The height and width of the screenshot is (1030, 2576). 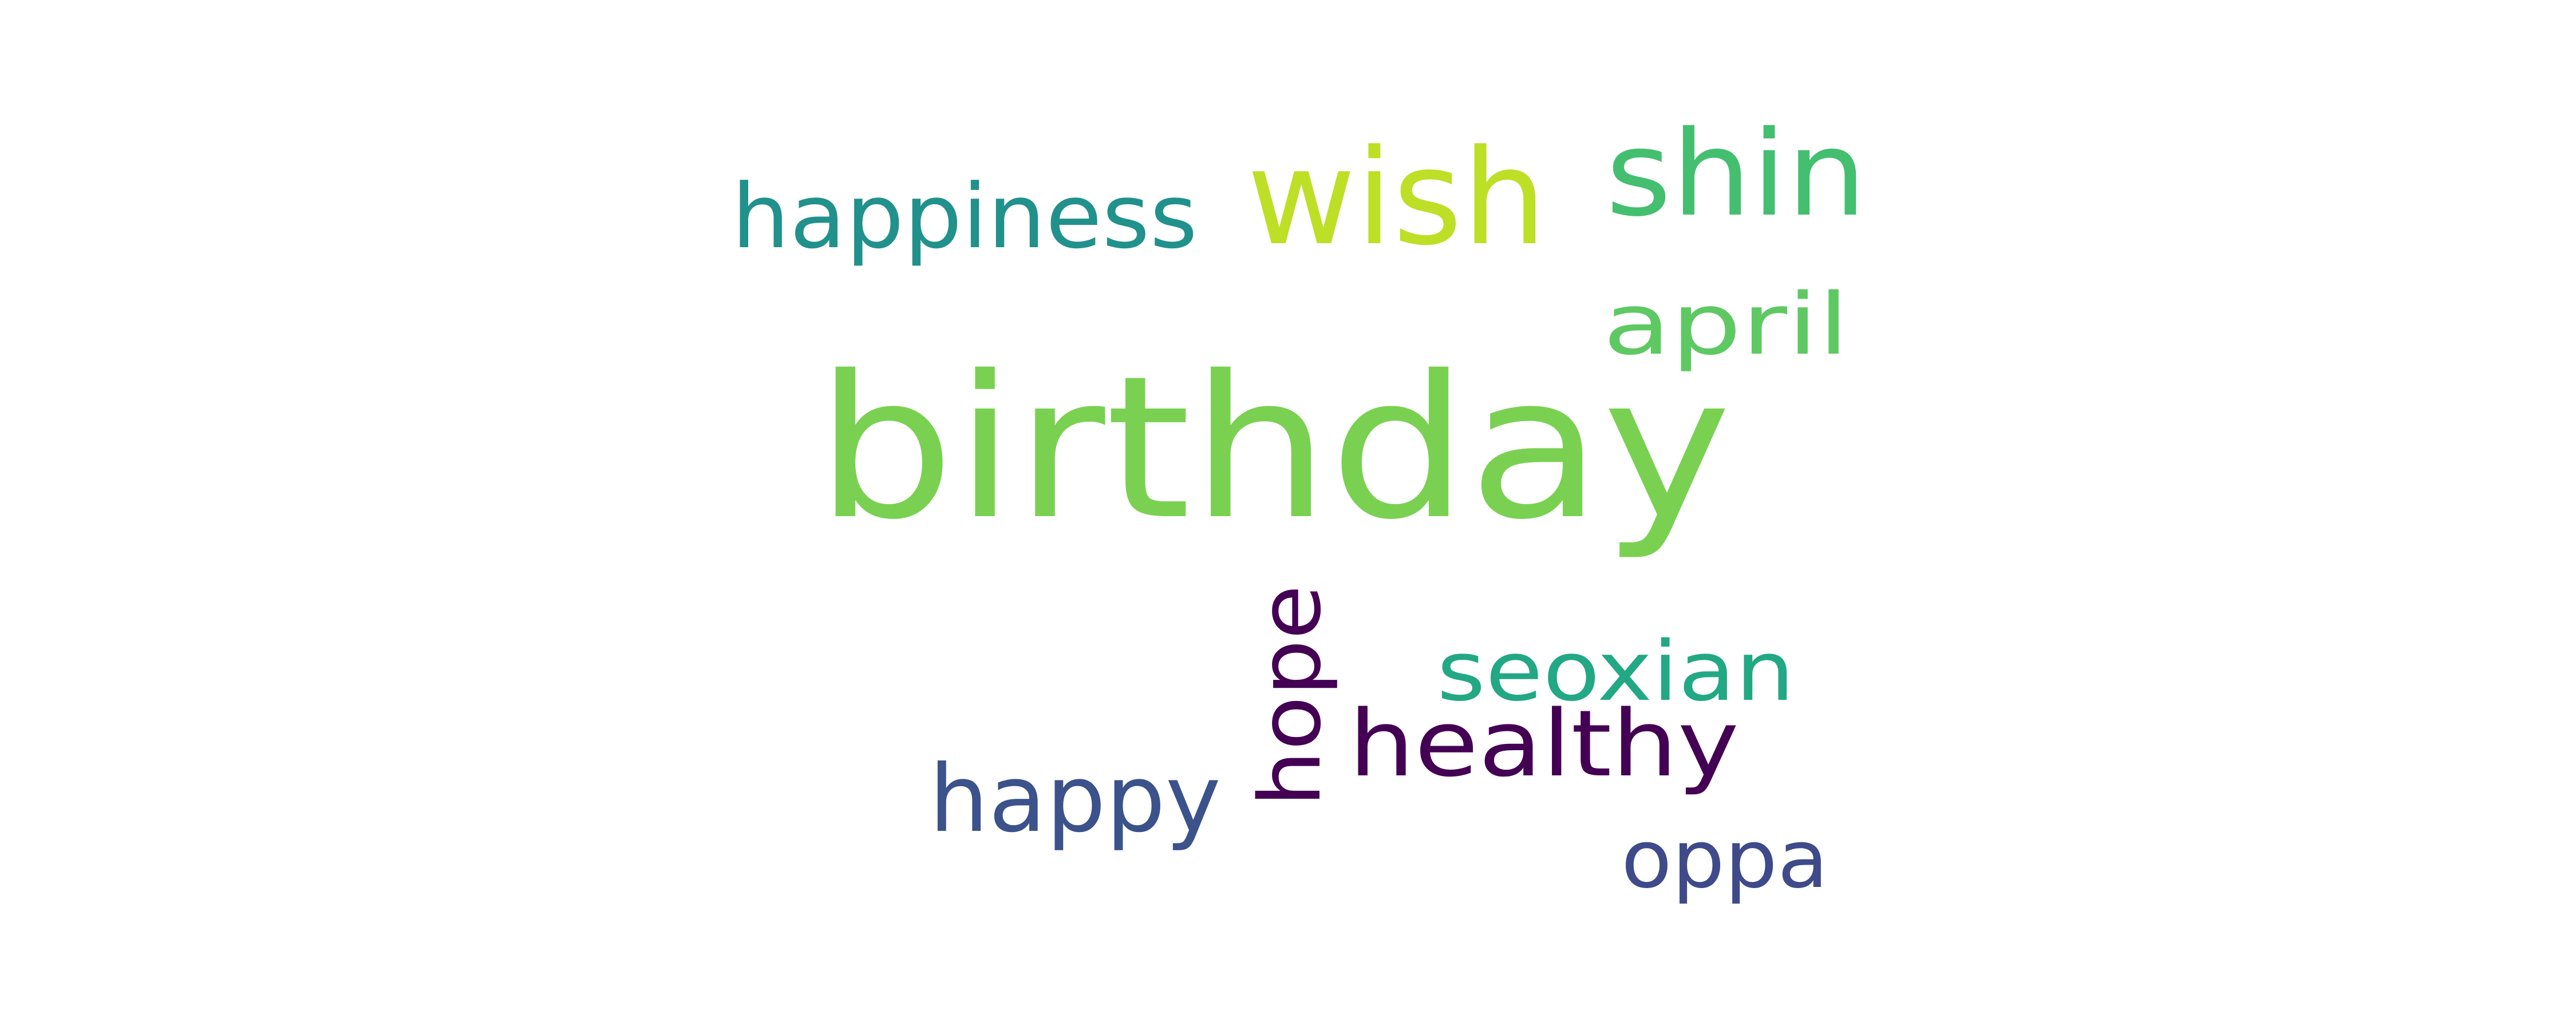 I want to click on word-happy: happy, so click(x=1075, y=799).